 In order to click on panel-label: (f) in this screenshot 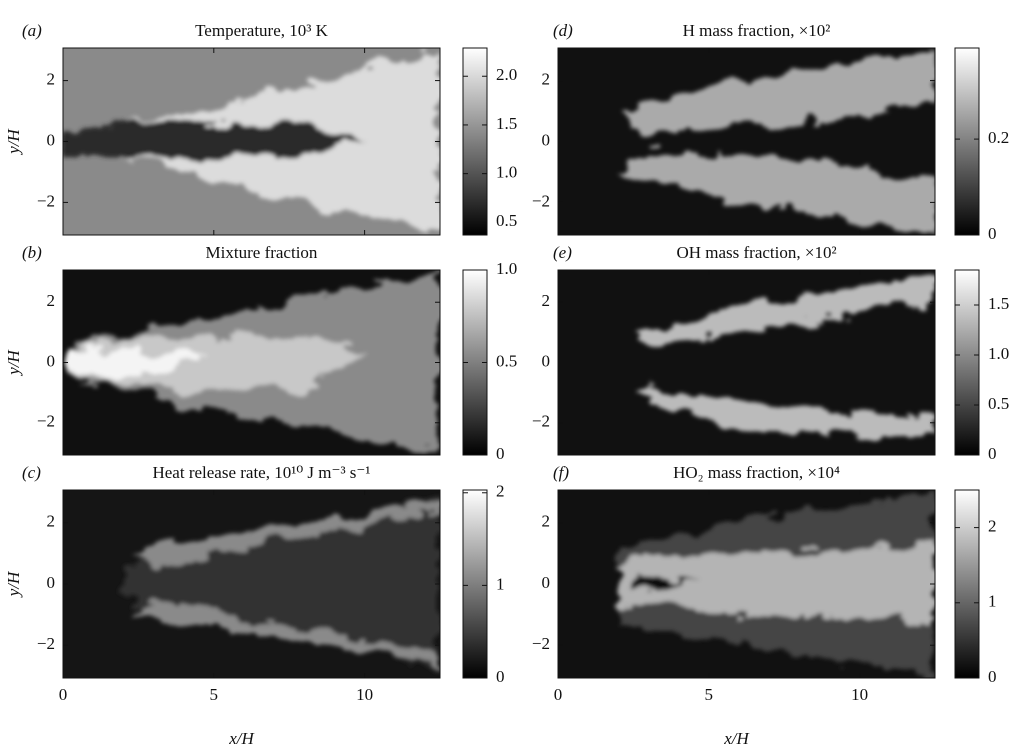, I will do `click(561, 472)`.